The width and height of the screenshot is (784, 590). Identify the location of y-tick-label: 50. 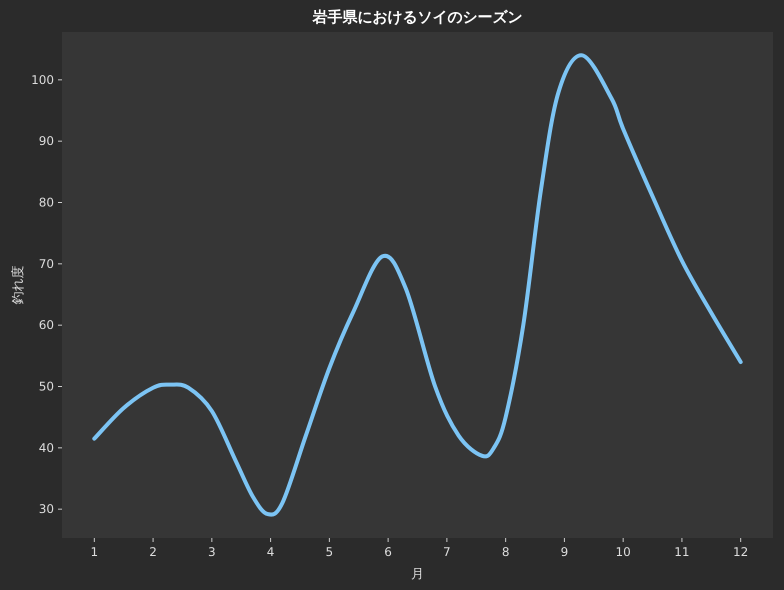
(46, 387).